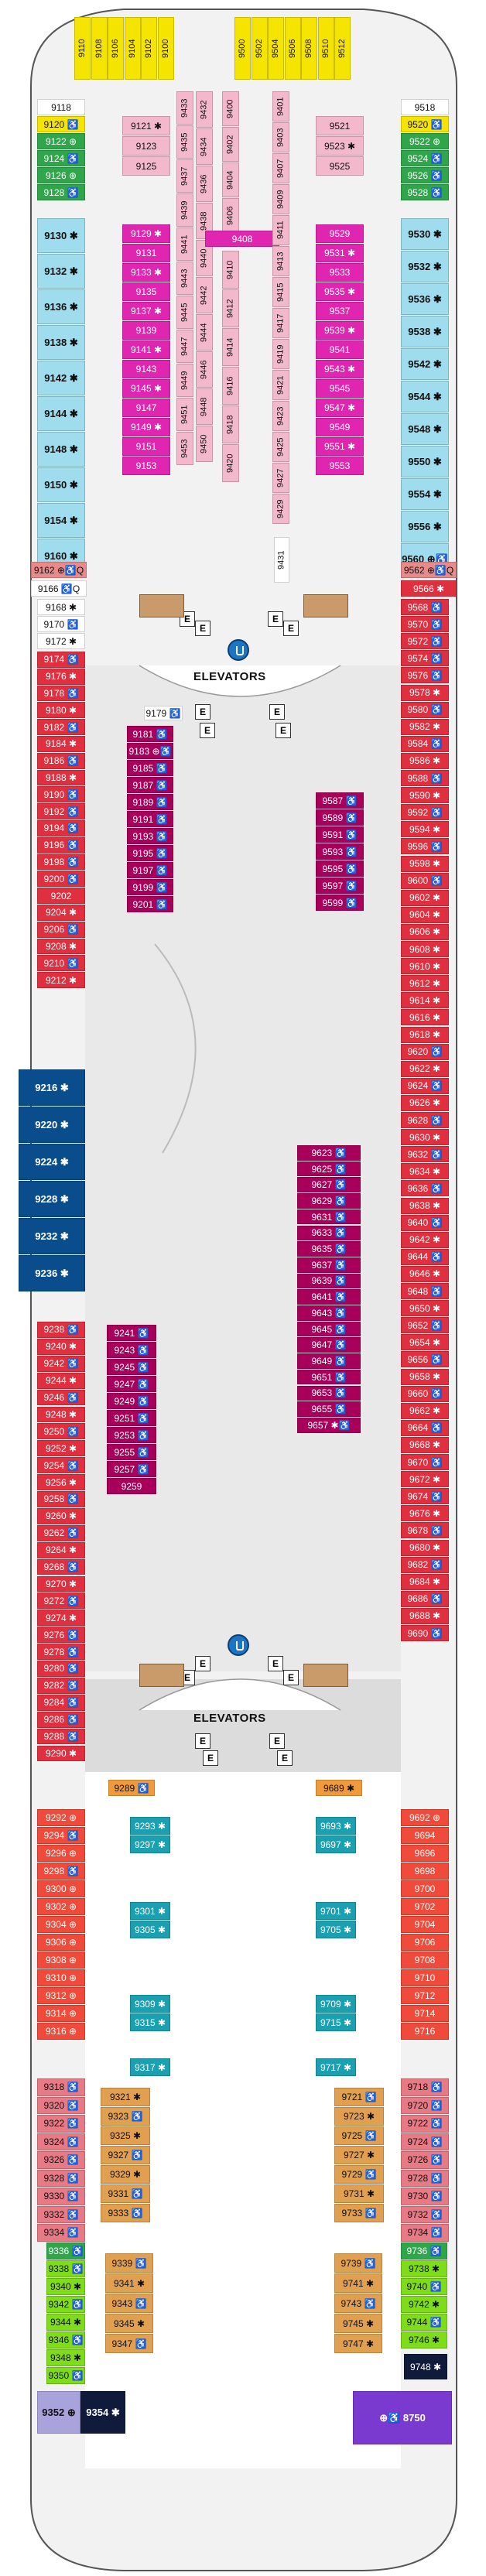 This screenshot has width=486, height=2576. Describe the element at coordinates (230, 308) in the screenshot. I see `cabin-9412: 9412` at that location.